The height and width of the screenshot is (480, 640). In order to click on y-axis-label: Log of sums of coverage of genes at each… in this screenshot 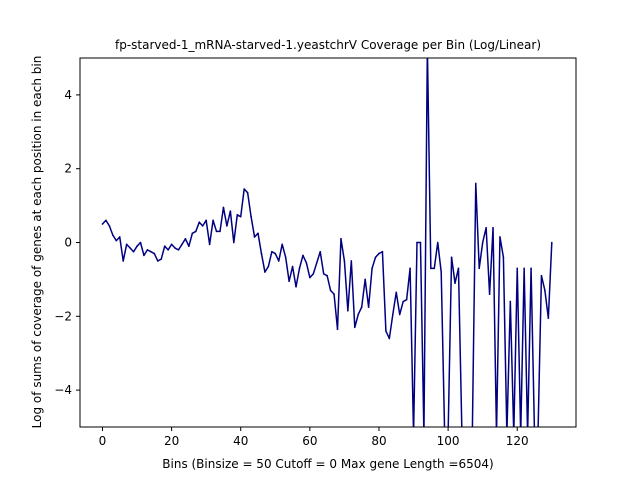, I will do `click(37, 242)`.